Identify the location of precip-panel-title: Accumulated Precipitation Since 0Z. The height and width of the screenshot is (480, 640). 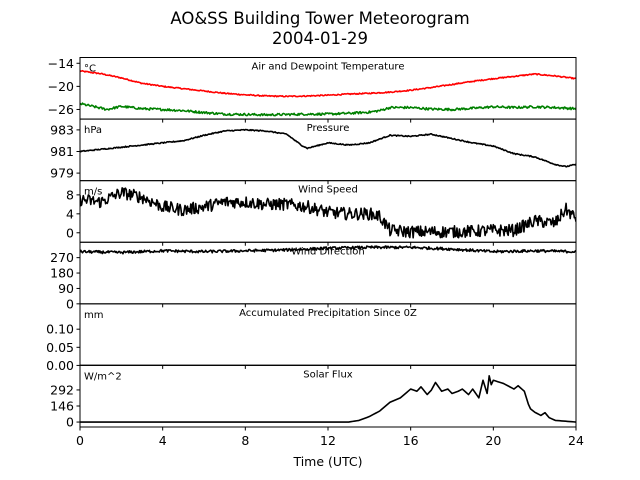
(328, 313).